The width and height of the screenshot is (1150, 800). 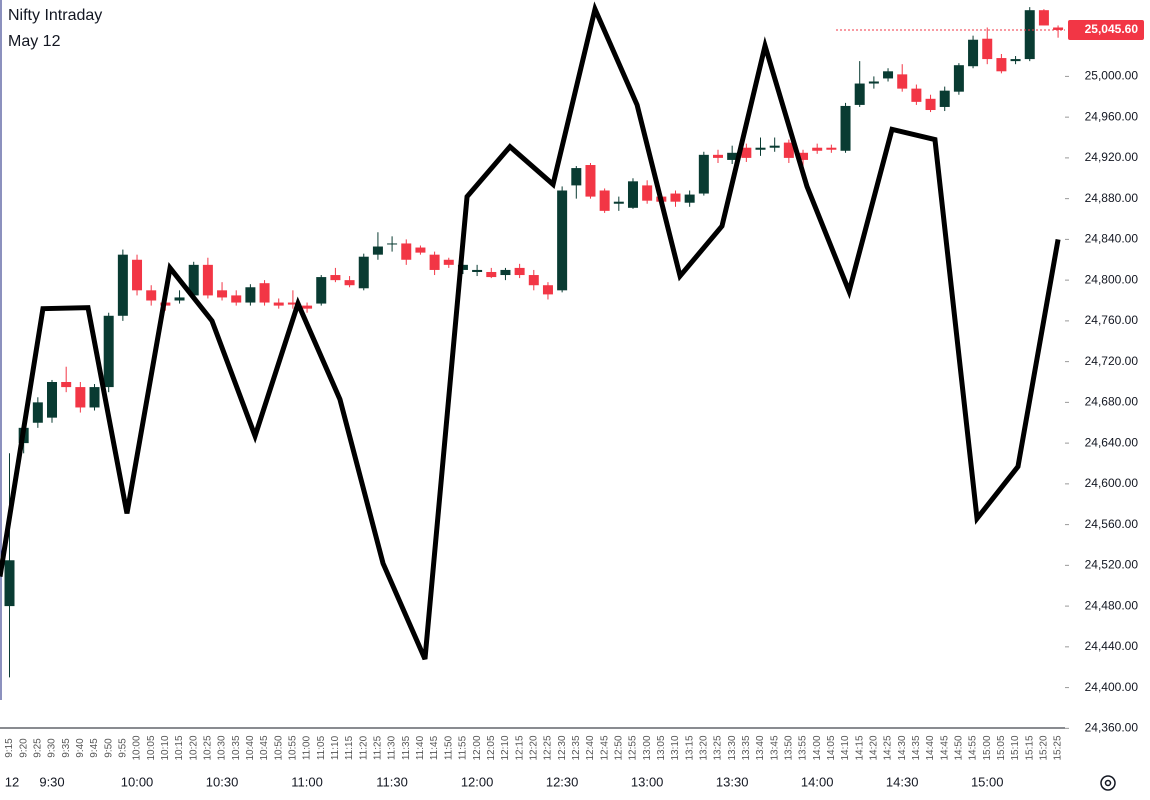 I want to click on gear-outer, so click(x=1108, y=783).